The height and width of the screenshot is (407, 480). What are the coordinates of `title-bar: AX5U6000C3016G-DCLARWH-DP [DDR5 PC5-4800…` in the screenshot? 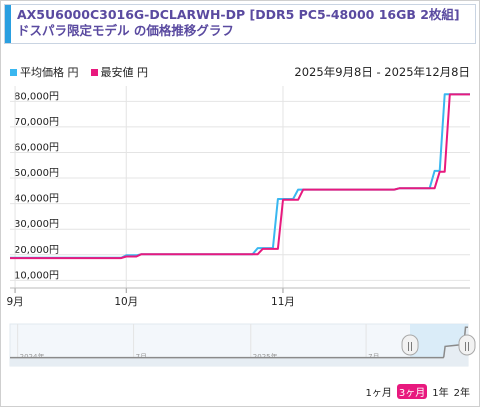 It's located at (240, 24).